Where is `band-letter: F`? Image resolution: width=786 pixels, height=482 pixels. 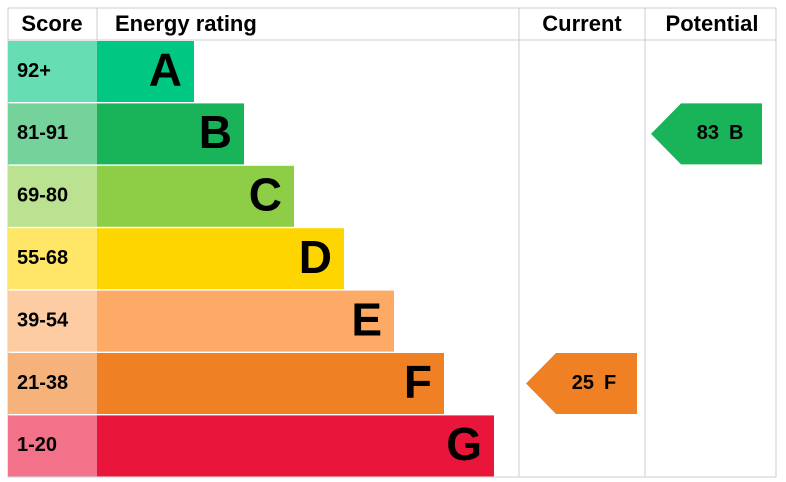 band-letter: F is located at coordinates (418, 382).